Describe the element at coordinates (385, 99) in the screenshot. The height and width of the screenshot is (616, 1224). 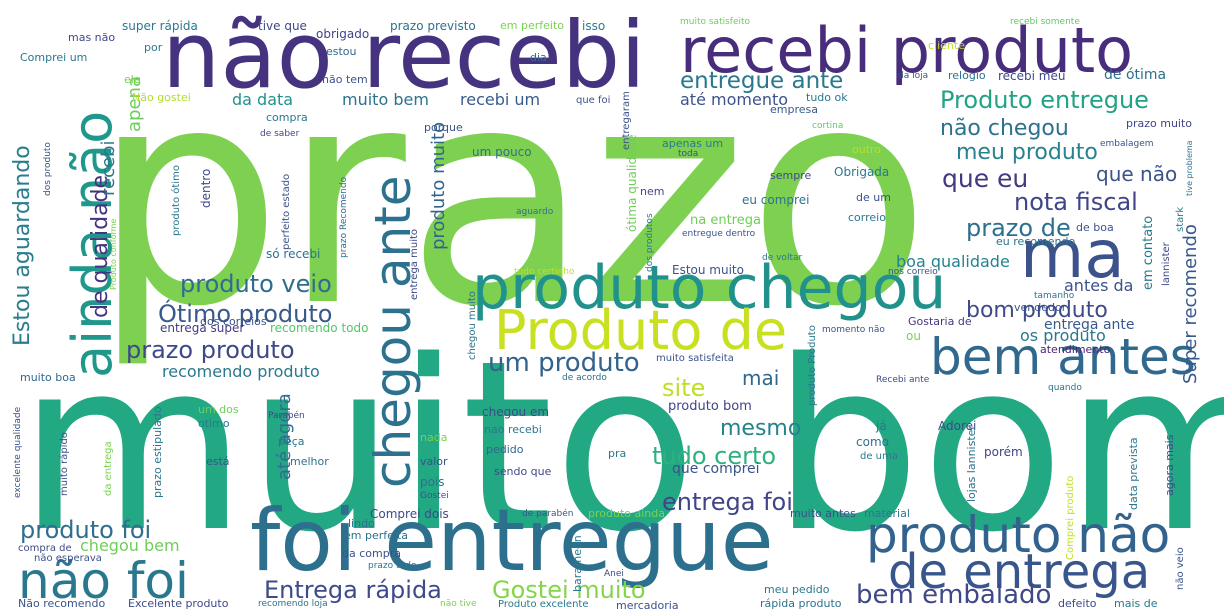
I see `word-muito-bem: muito bem` at that location.